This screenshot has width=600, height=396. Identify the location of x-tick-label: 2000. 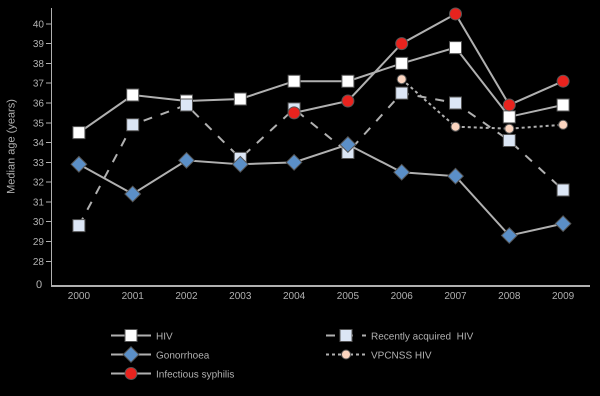
(79, 296).